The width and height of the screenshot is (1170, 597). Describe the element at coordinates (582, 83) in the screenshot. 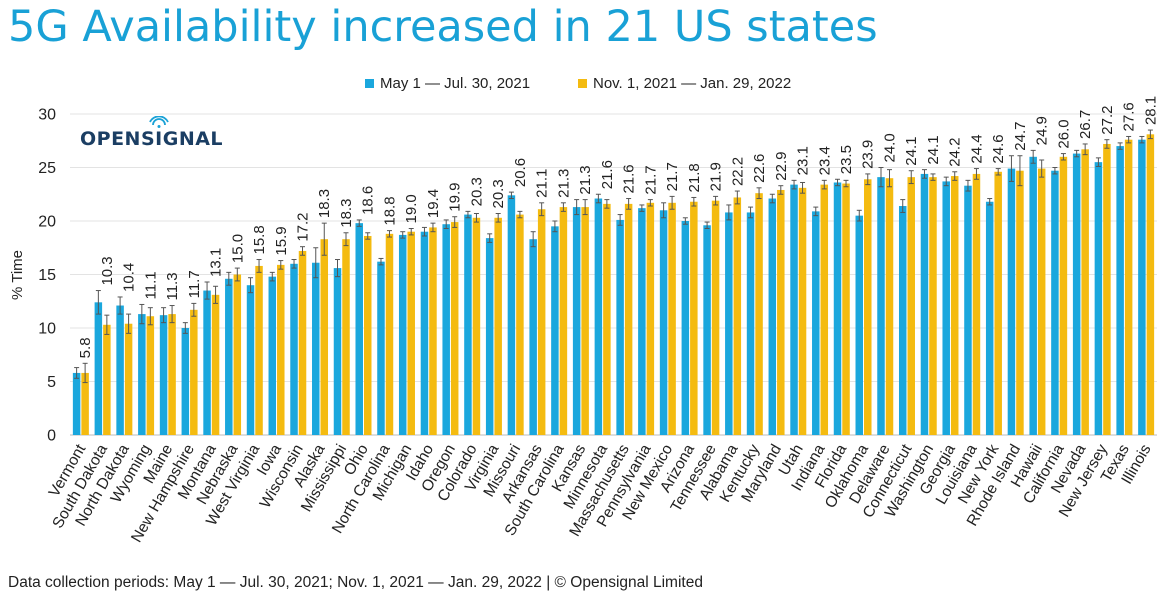

I see `legend-swatch-series2` at that location.